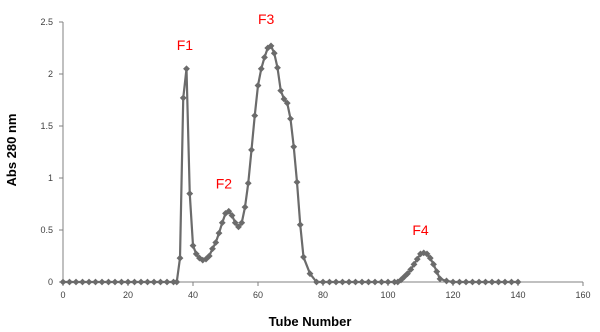  I want to click on annotation-label: F3, so click(266, 19).